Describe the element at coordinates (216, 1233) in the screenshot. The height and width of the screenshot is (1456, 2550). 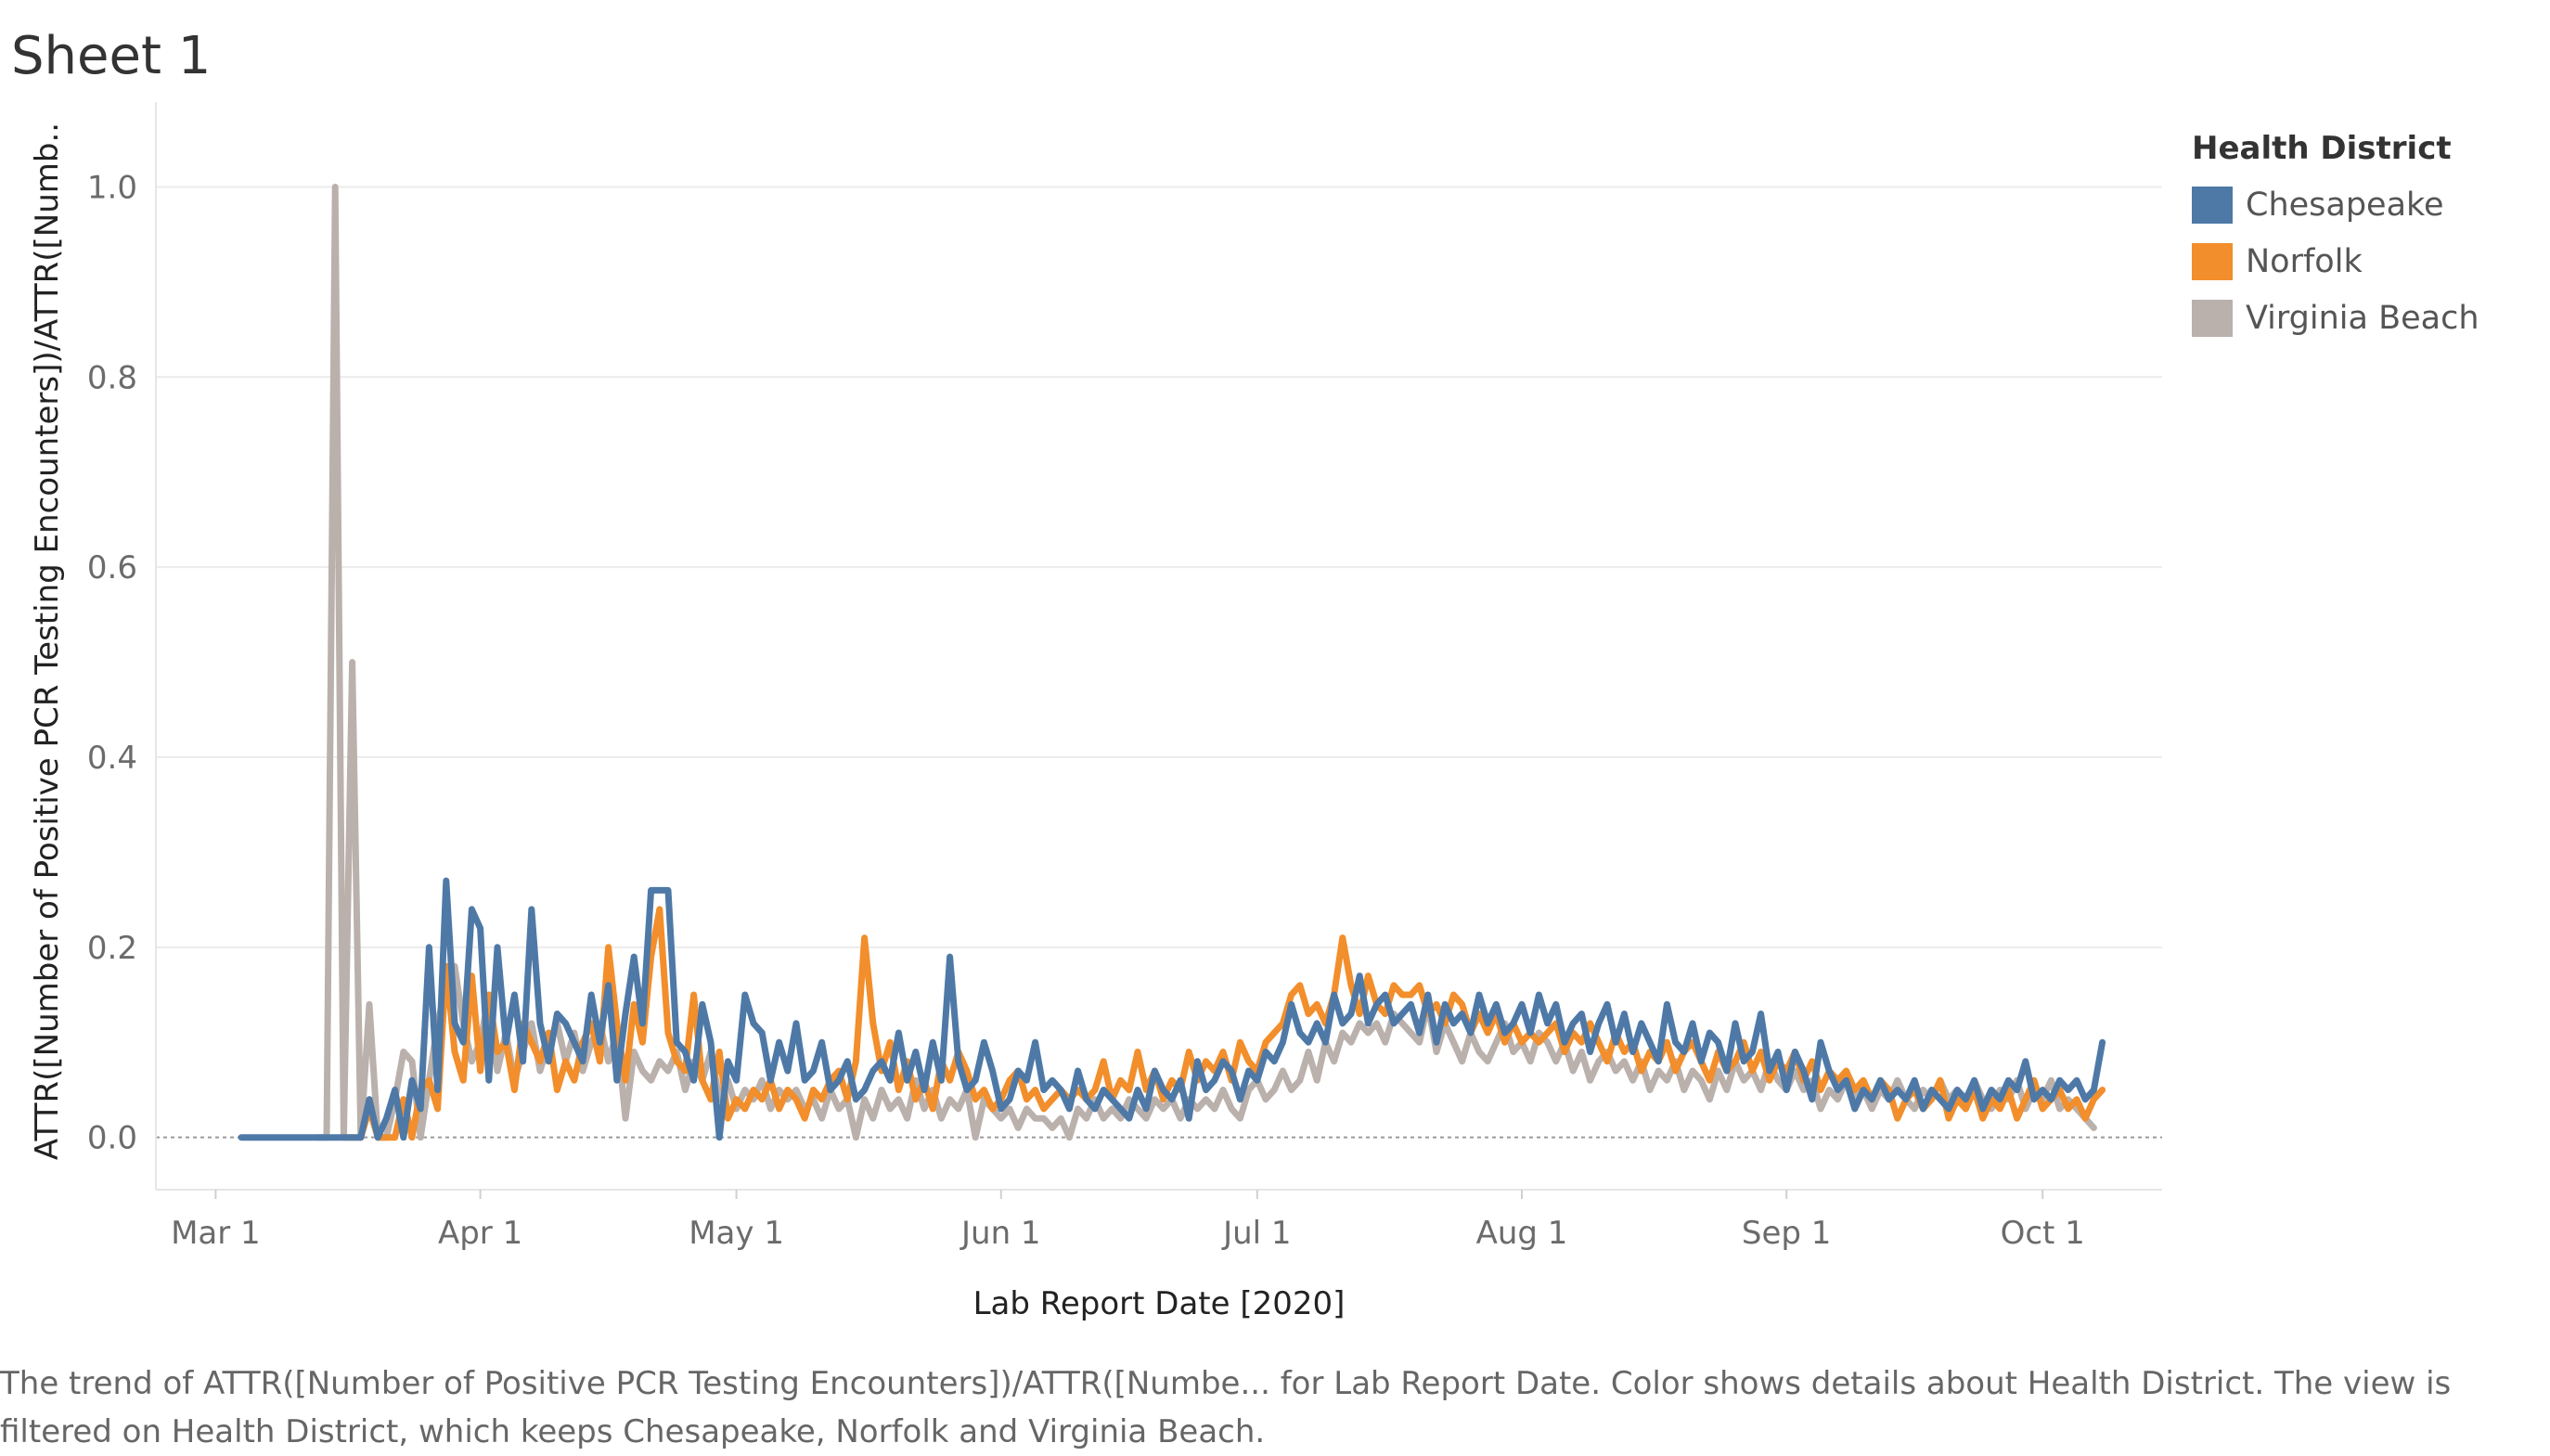
I see `x-tick-label: Mar 1` at that location.